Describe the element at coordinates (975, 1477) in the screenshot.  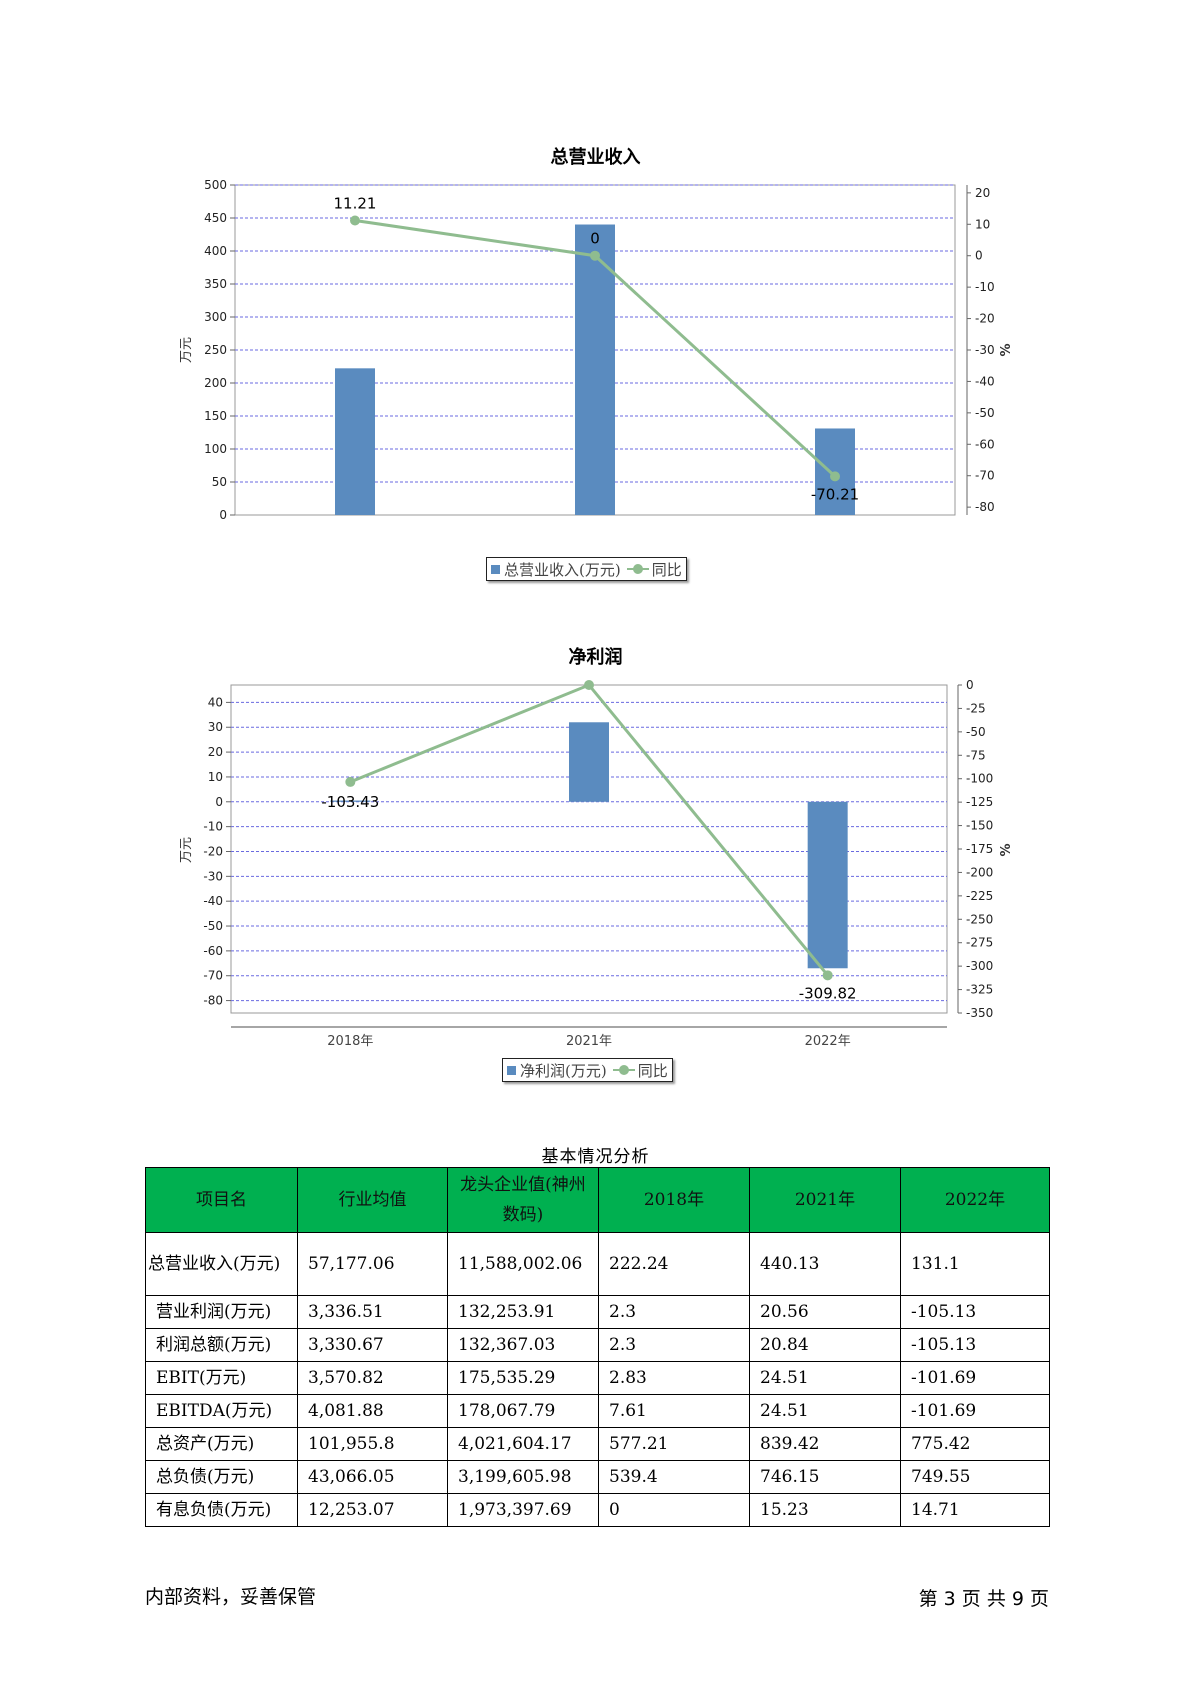
I see `table-cell: 749.55` at that location.